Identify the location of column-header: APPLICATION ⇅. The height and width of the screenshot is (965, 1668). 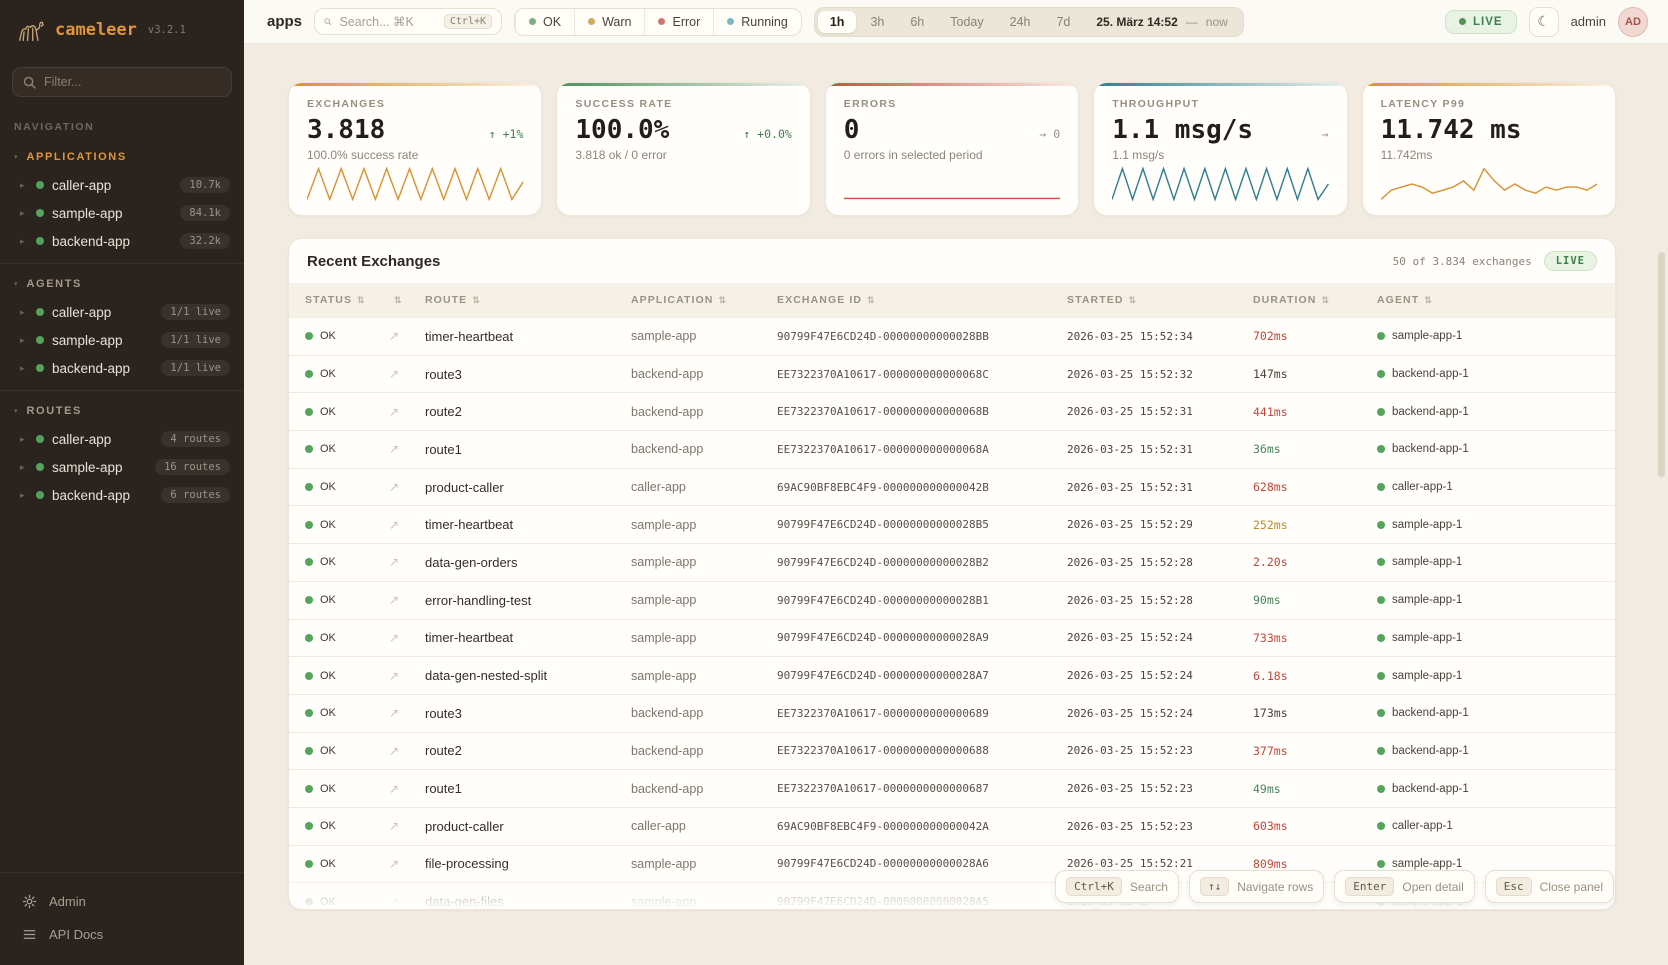
(704, 300).